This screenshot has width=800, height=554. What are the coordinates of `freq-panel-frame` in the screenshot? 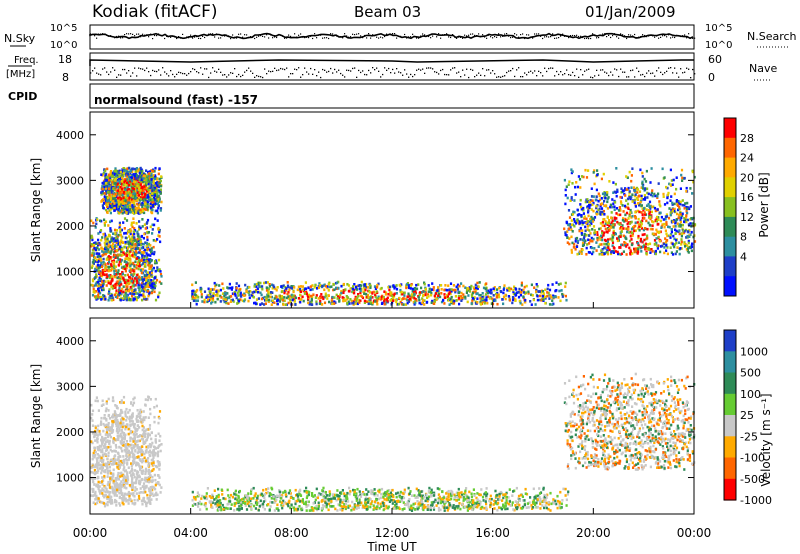 It's located at (392, 66).